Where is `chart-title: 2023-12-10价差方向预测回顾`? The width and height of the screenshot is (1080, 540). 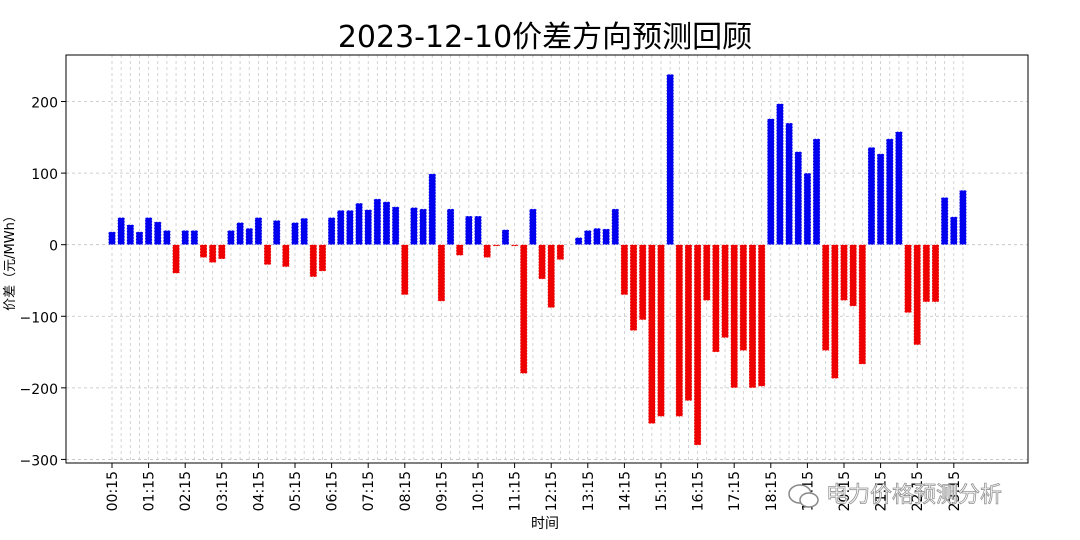
chart-title: 2023-12-10价差方向预测回顾 is located at coordinates (545, 37).